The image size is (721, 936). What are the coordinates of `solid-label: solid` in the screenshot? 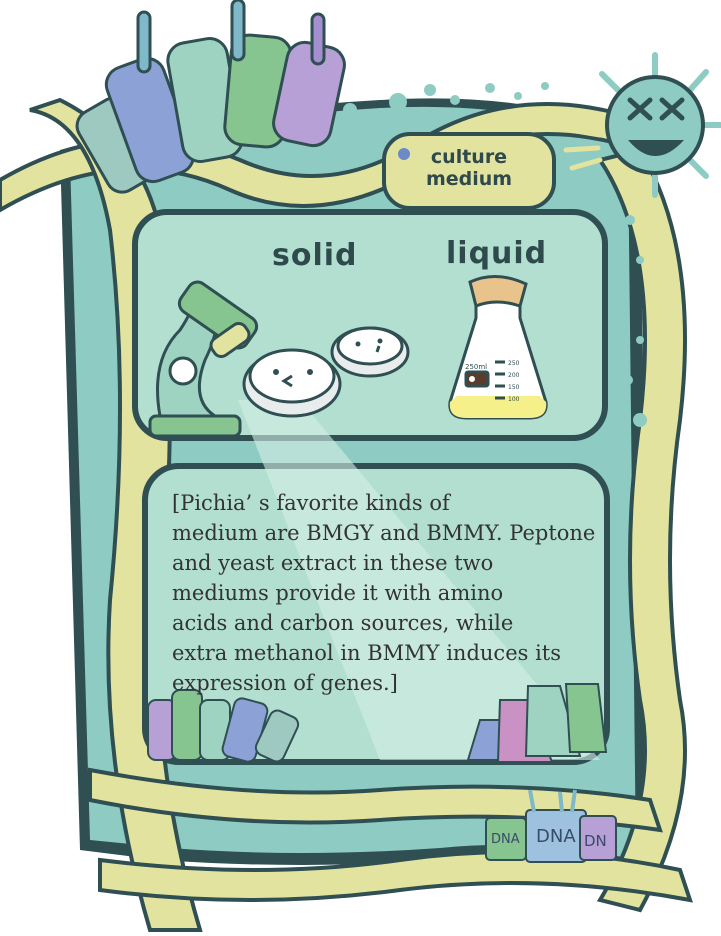 It's located at (315, 255).